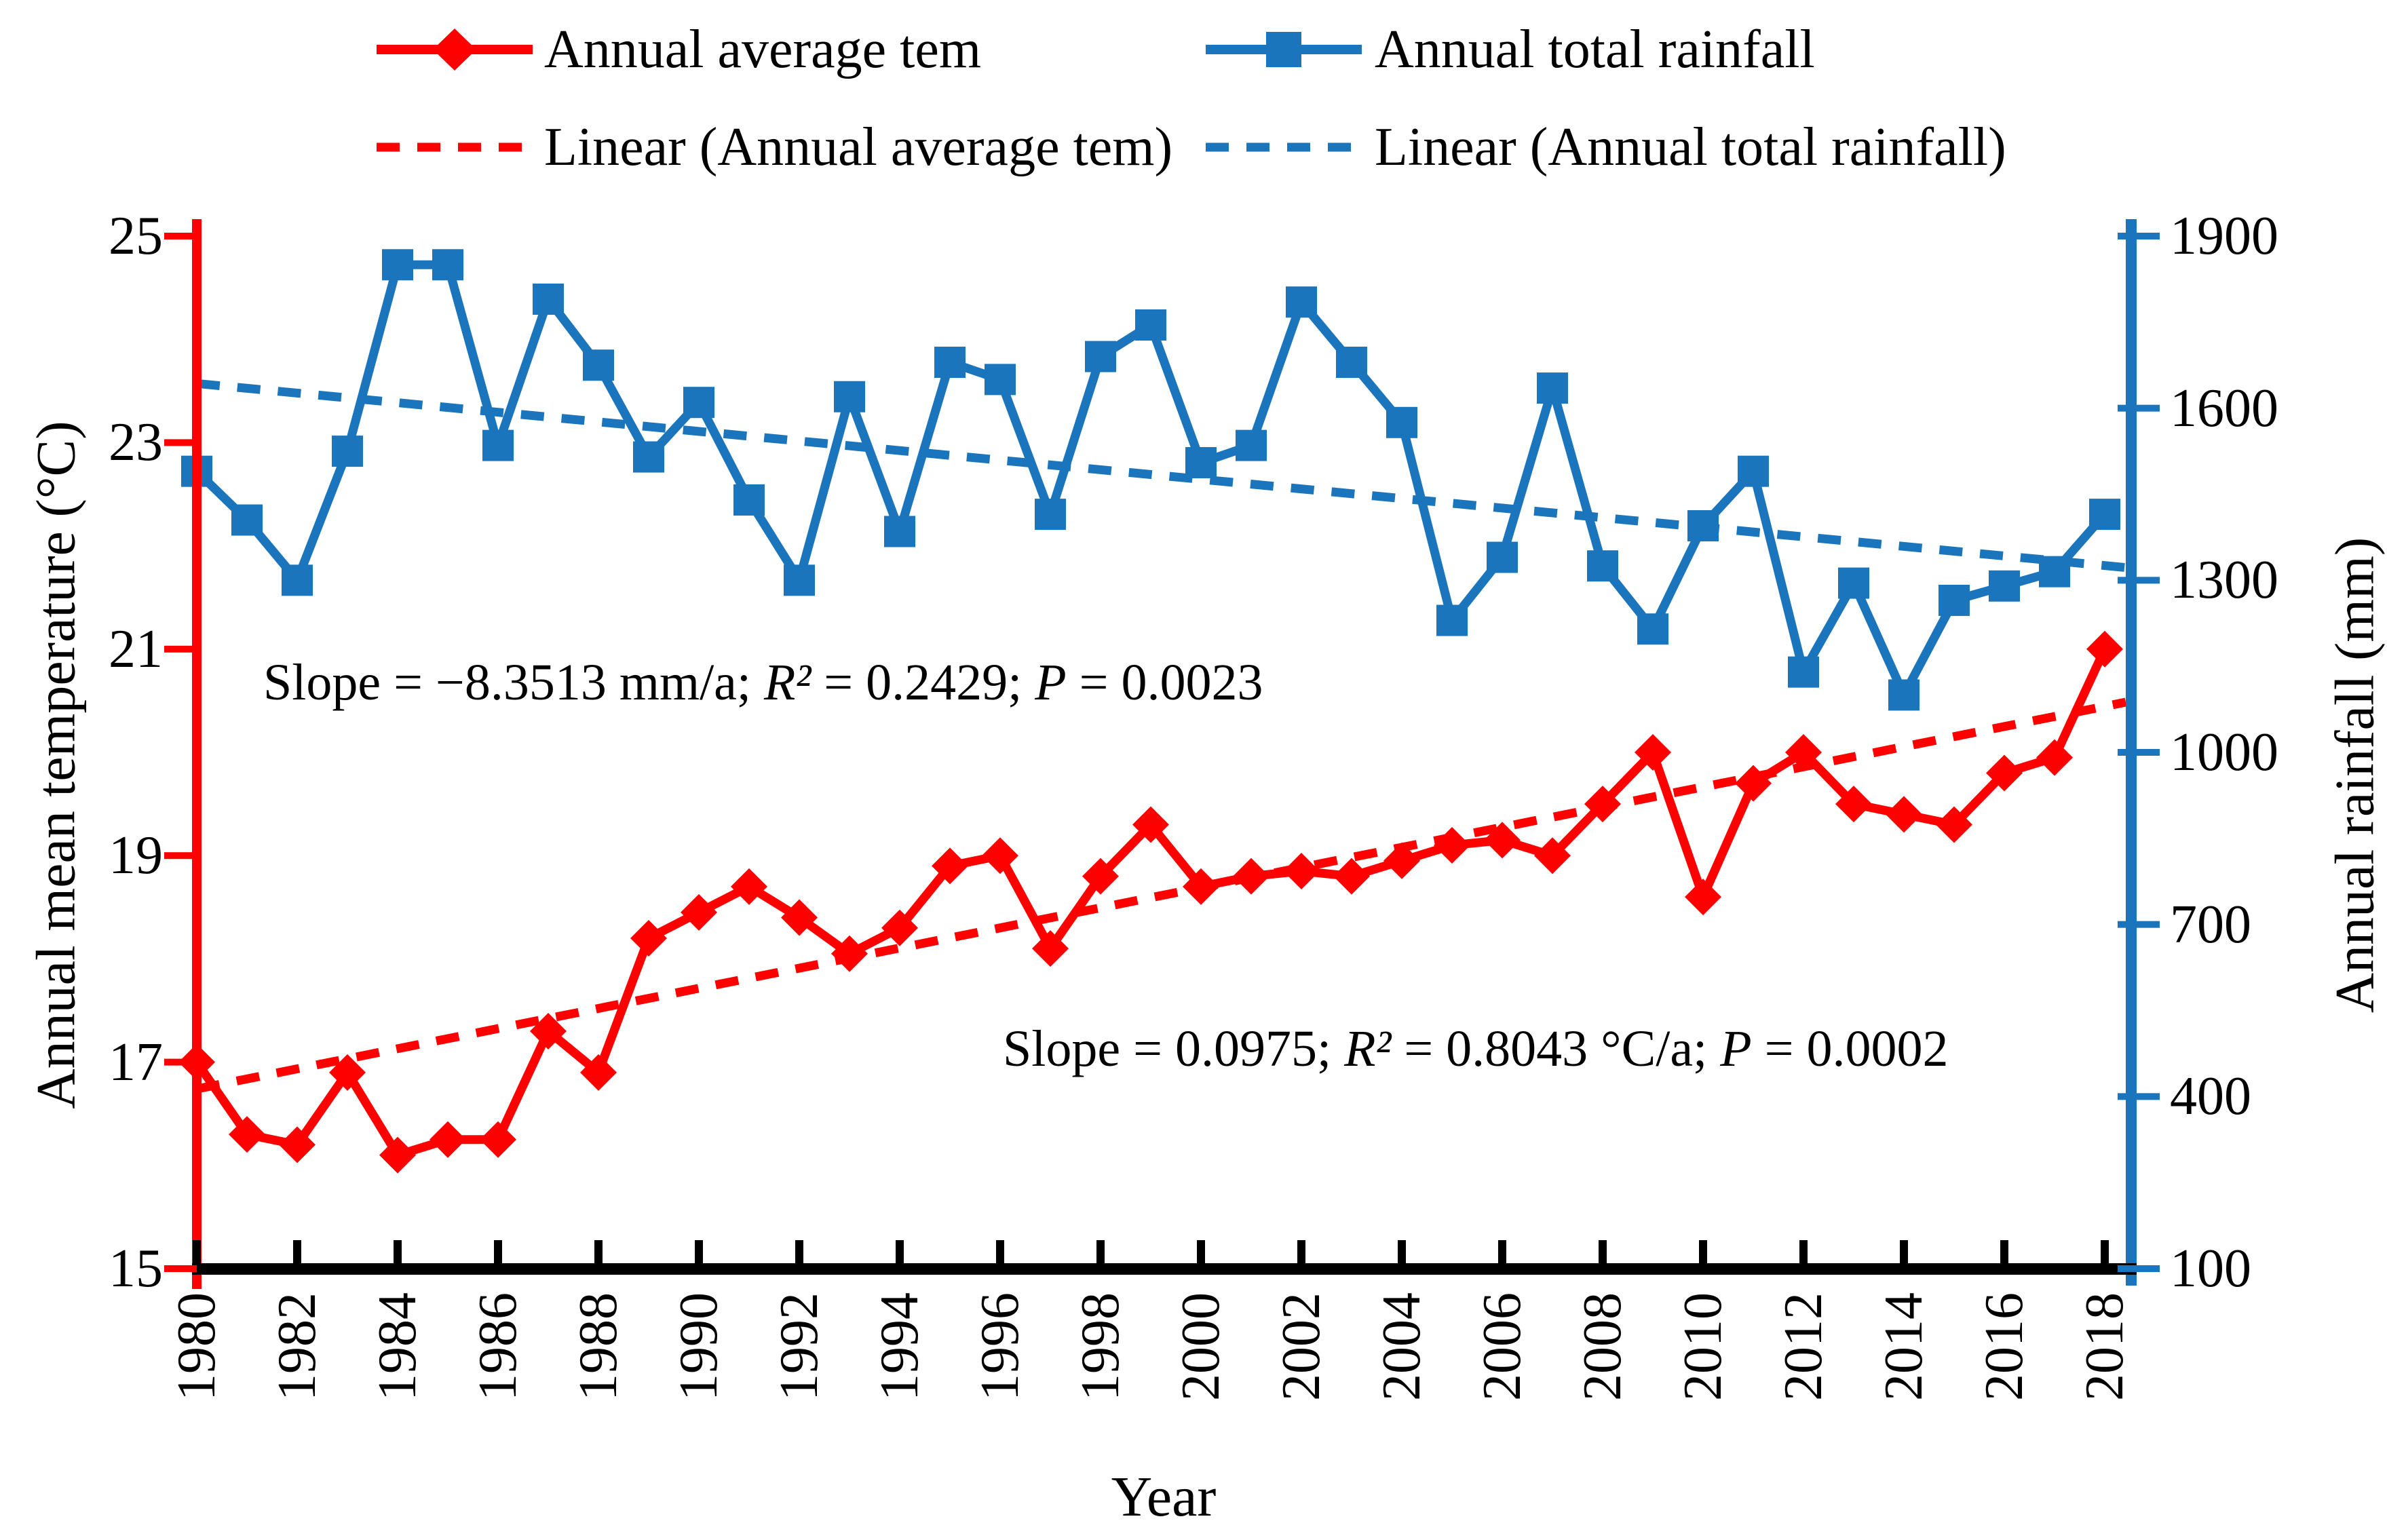  I want to click on x-axis-tick-label: 1990, so click(699, 1346).